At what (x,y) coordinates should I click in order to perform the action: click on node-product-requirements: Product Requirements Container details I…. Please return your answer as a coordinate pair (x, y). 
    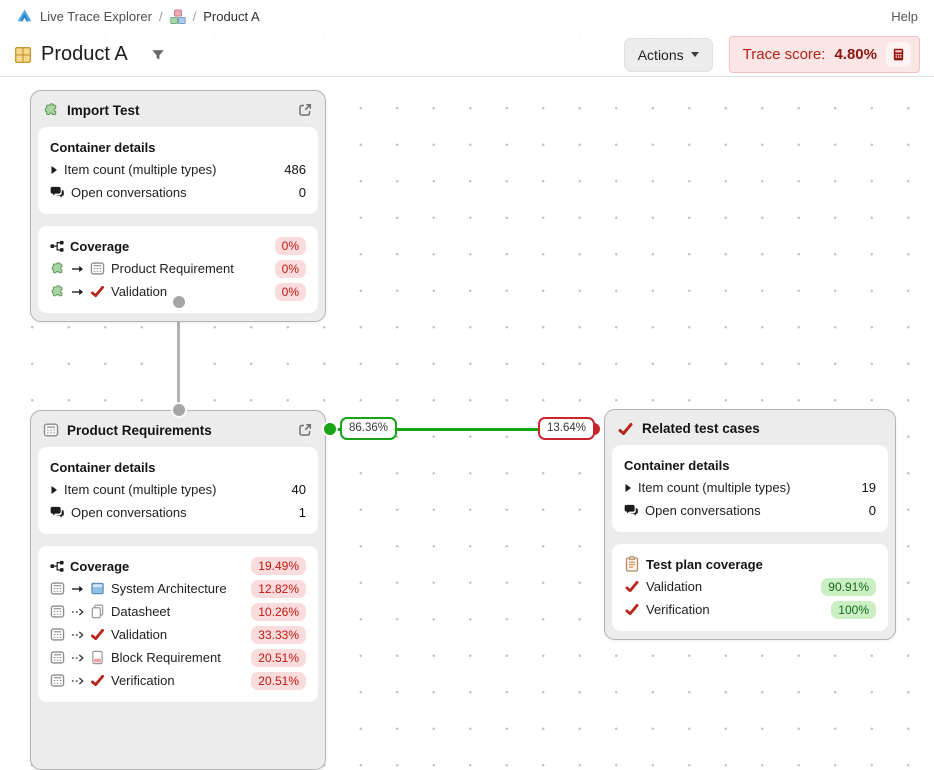
    Looking at the image, I should click on (178, 590).